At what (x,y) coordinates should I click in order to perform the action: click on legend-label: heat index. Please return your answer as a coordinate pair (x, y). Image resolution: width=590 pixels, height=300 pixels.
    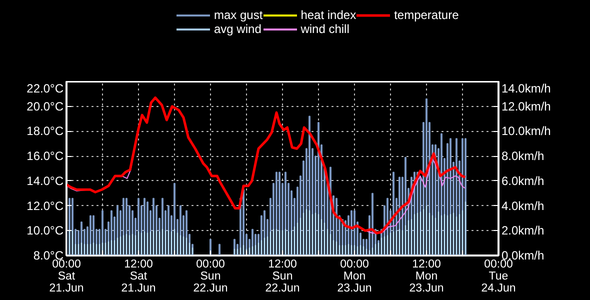
    Looking at the image, I should click on (328, 15).